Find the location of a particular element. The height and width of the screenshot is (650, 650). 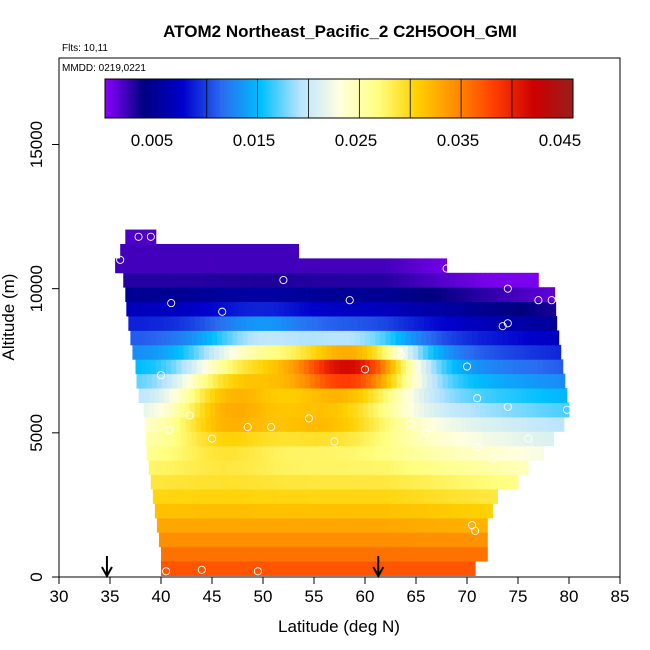

x-tick-label: 75 is located at coordinates (518, 596).